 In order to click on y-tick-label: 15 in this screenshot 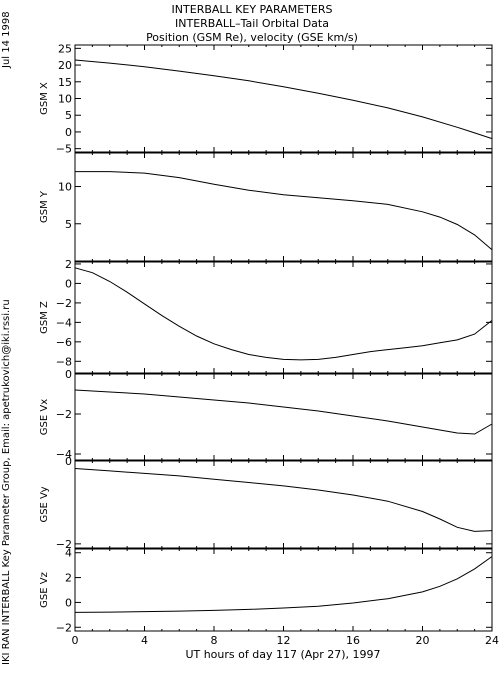, I will do `click(65, 82)`.